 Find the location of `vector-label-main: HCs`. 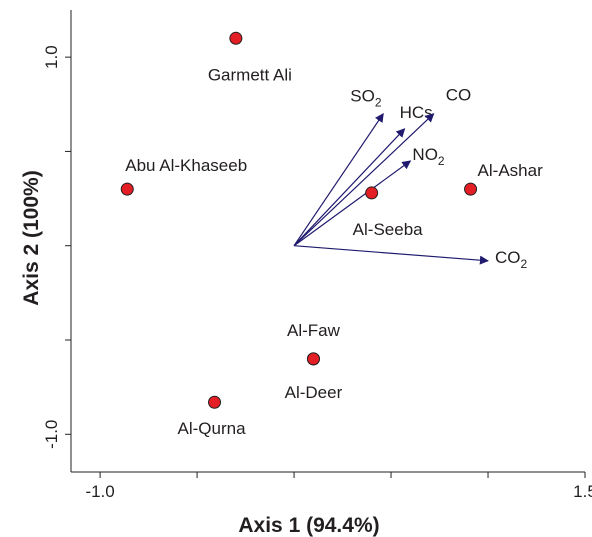

vector-label-main: HCs is located at coordinates (416, 112).